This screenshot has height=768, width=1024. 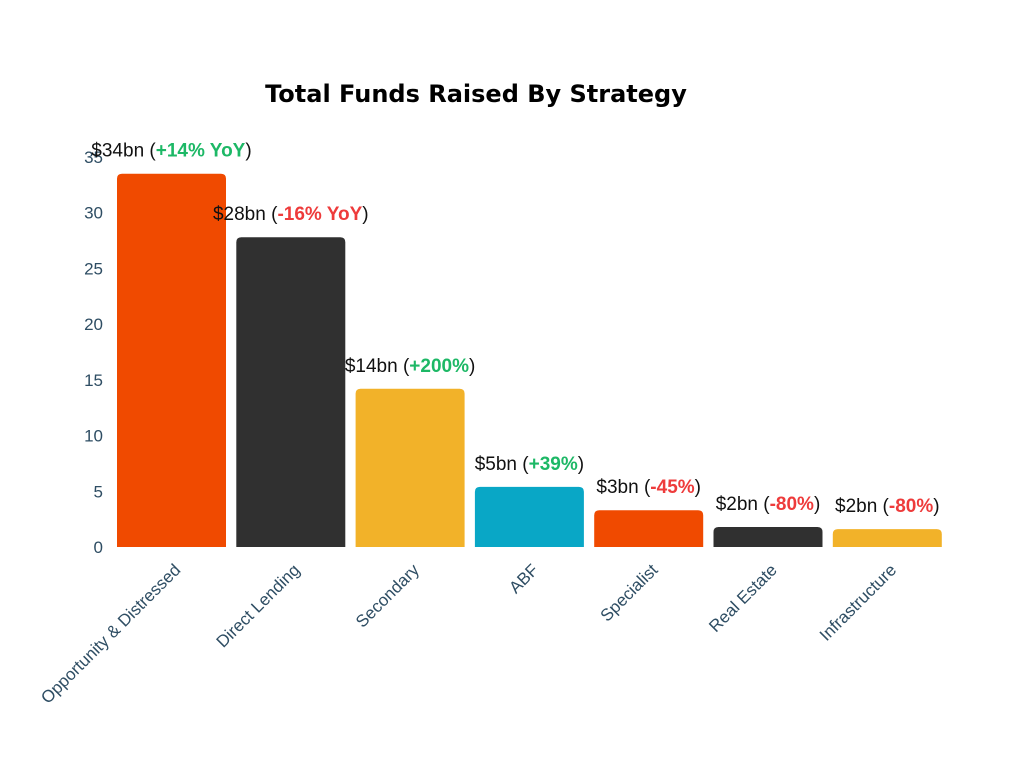 I want to click on y-axis: 0 5 10 15 20 25 30 35, so click(x=93, y=352).